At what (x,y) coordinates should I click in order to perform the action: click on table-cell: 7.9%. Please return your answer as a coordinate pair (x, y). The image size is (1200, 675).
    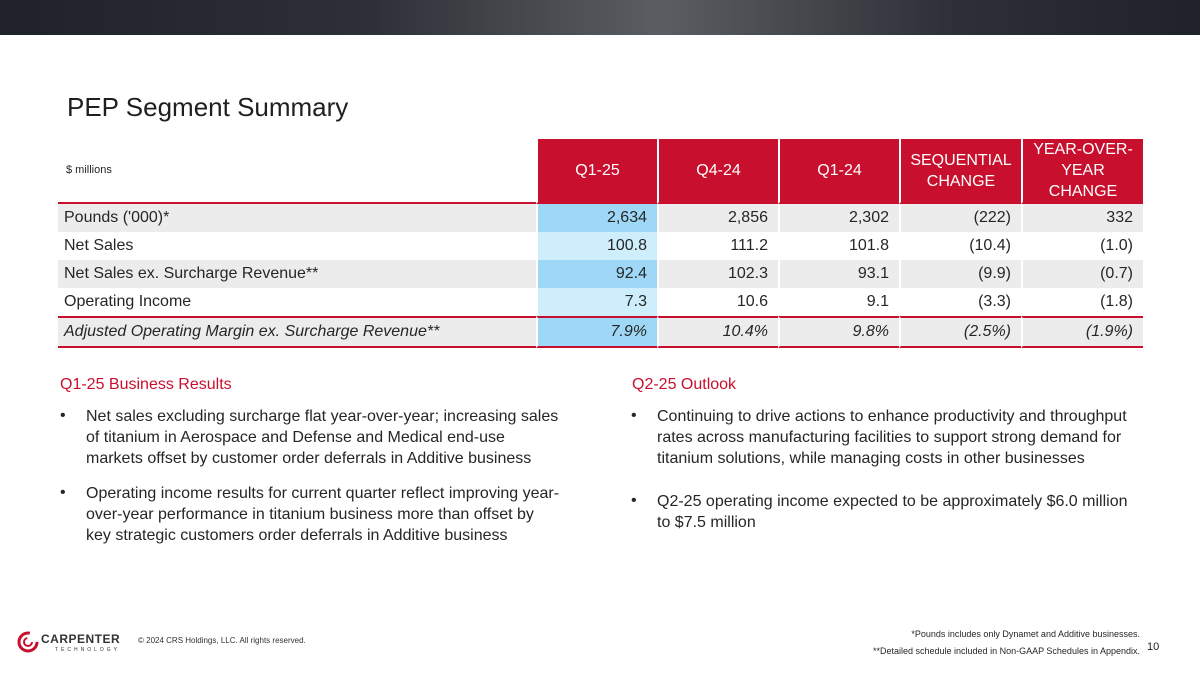
    Looking at the image, I should click on (596, 332).